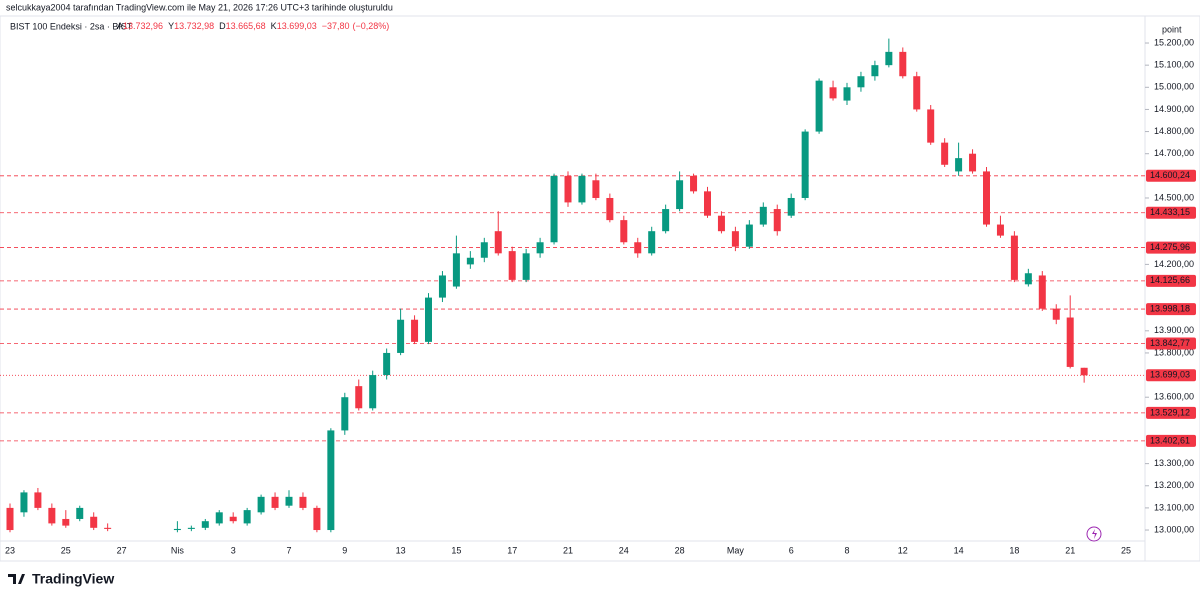  Describe the element at coordinates (624, 550) in the screenshot. I see `x-tick-label: 24` at that location.